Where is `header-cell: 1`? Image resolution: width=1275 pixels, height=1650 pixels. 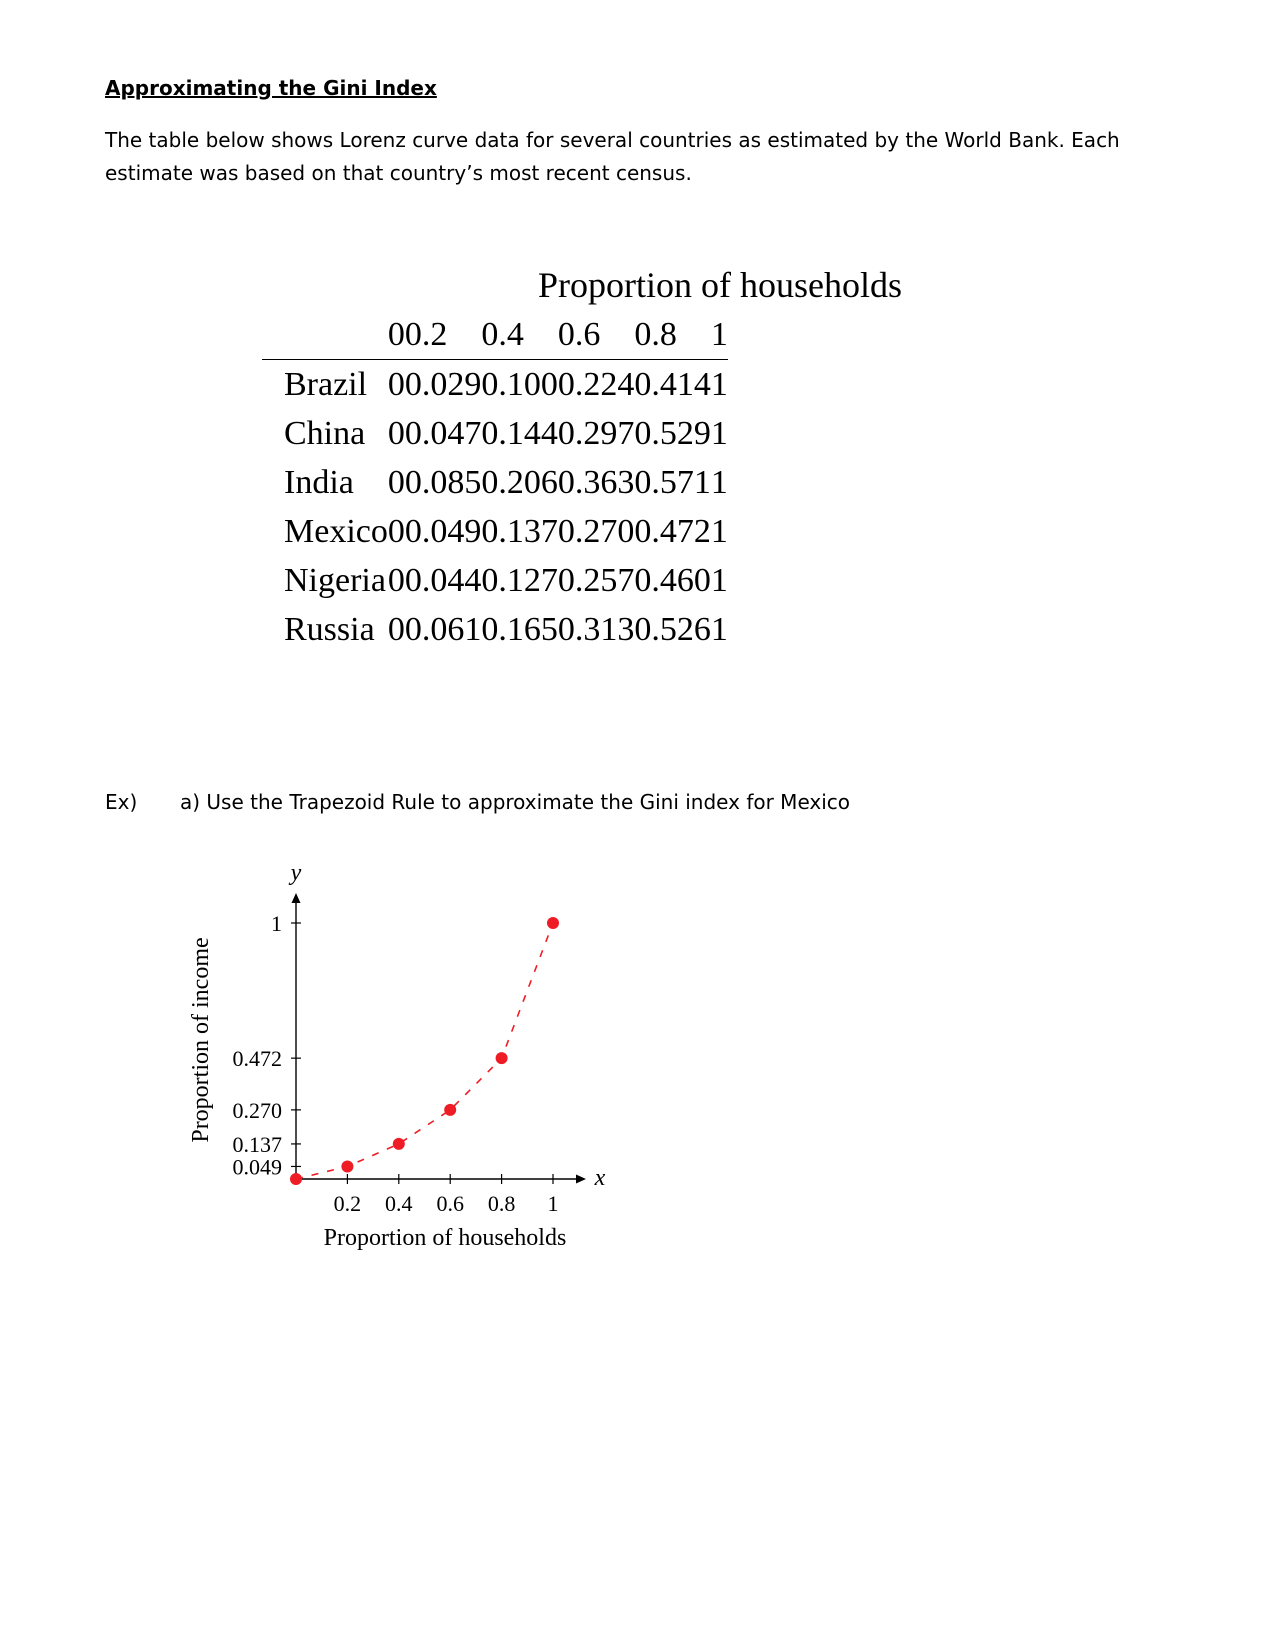 header-cell: 1 is located at coordinates (719, 337).